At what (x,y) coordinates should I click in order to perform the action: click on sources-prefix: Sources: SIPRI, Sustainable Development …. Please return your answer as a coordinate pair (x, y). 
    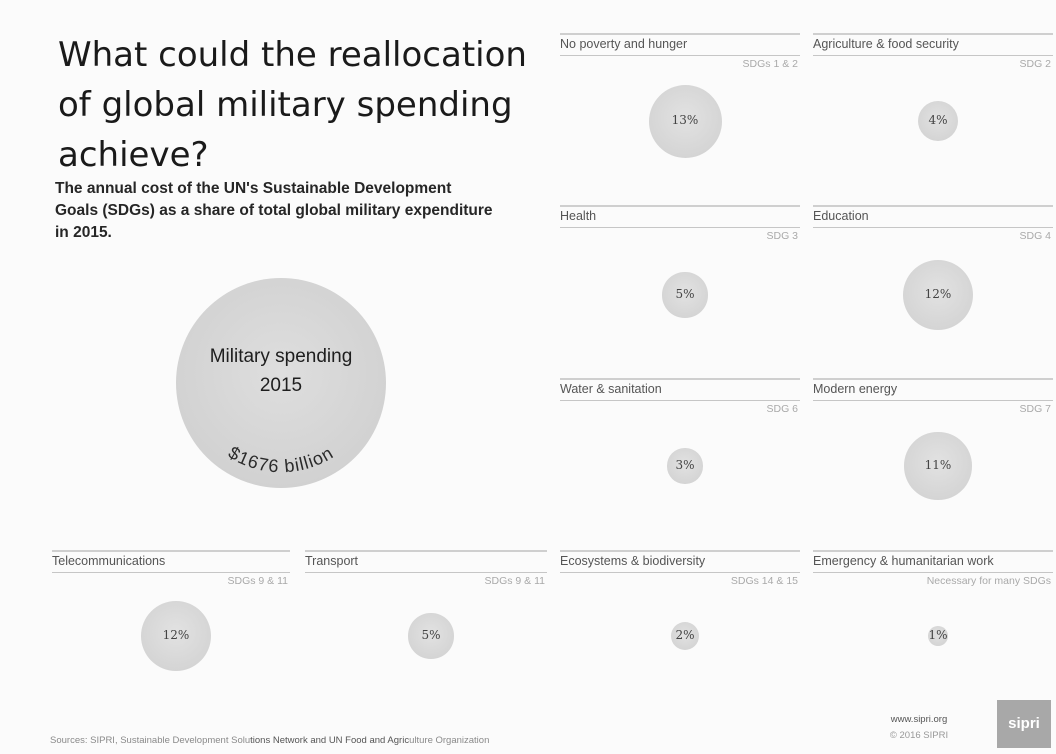
    Looking at the image, I should click on (150, 740).